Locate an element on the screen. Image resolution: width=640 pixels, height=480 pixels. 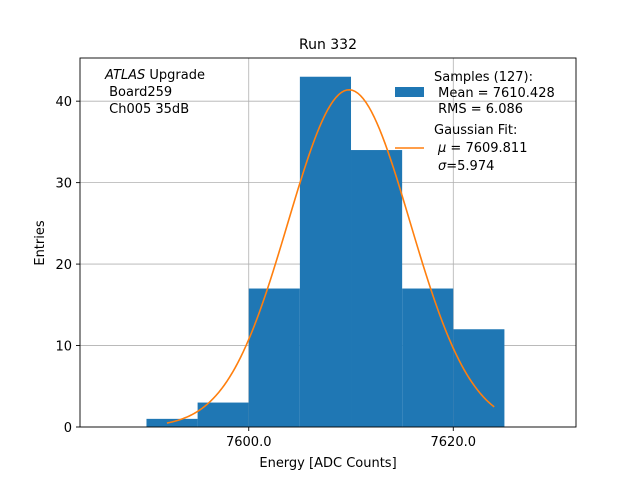
atlas-annotation: ATLAS Upgrade Board259 Ch005 35dB is located at coordinates (154, 92).